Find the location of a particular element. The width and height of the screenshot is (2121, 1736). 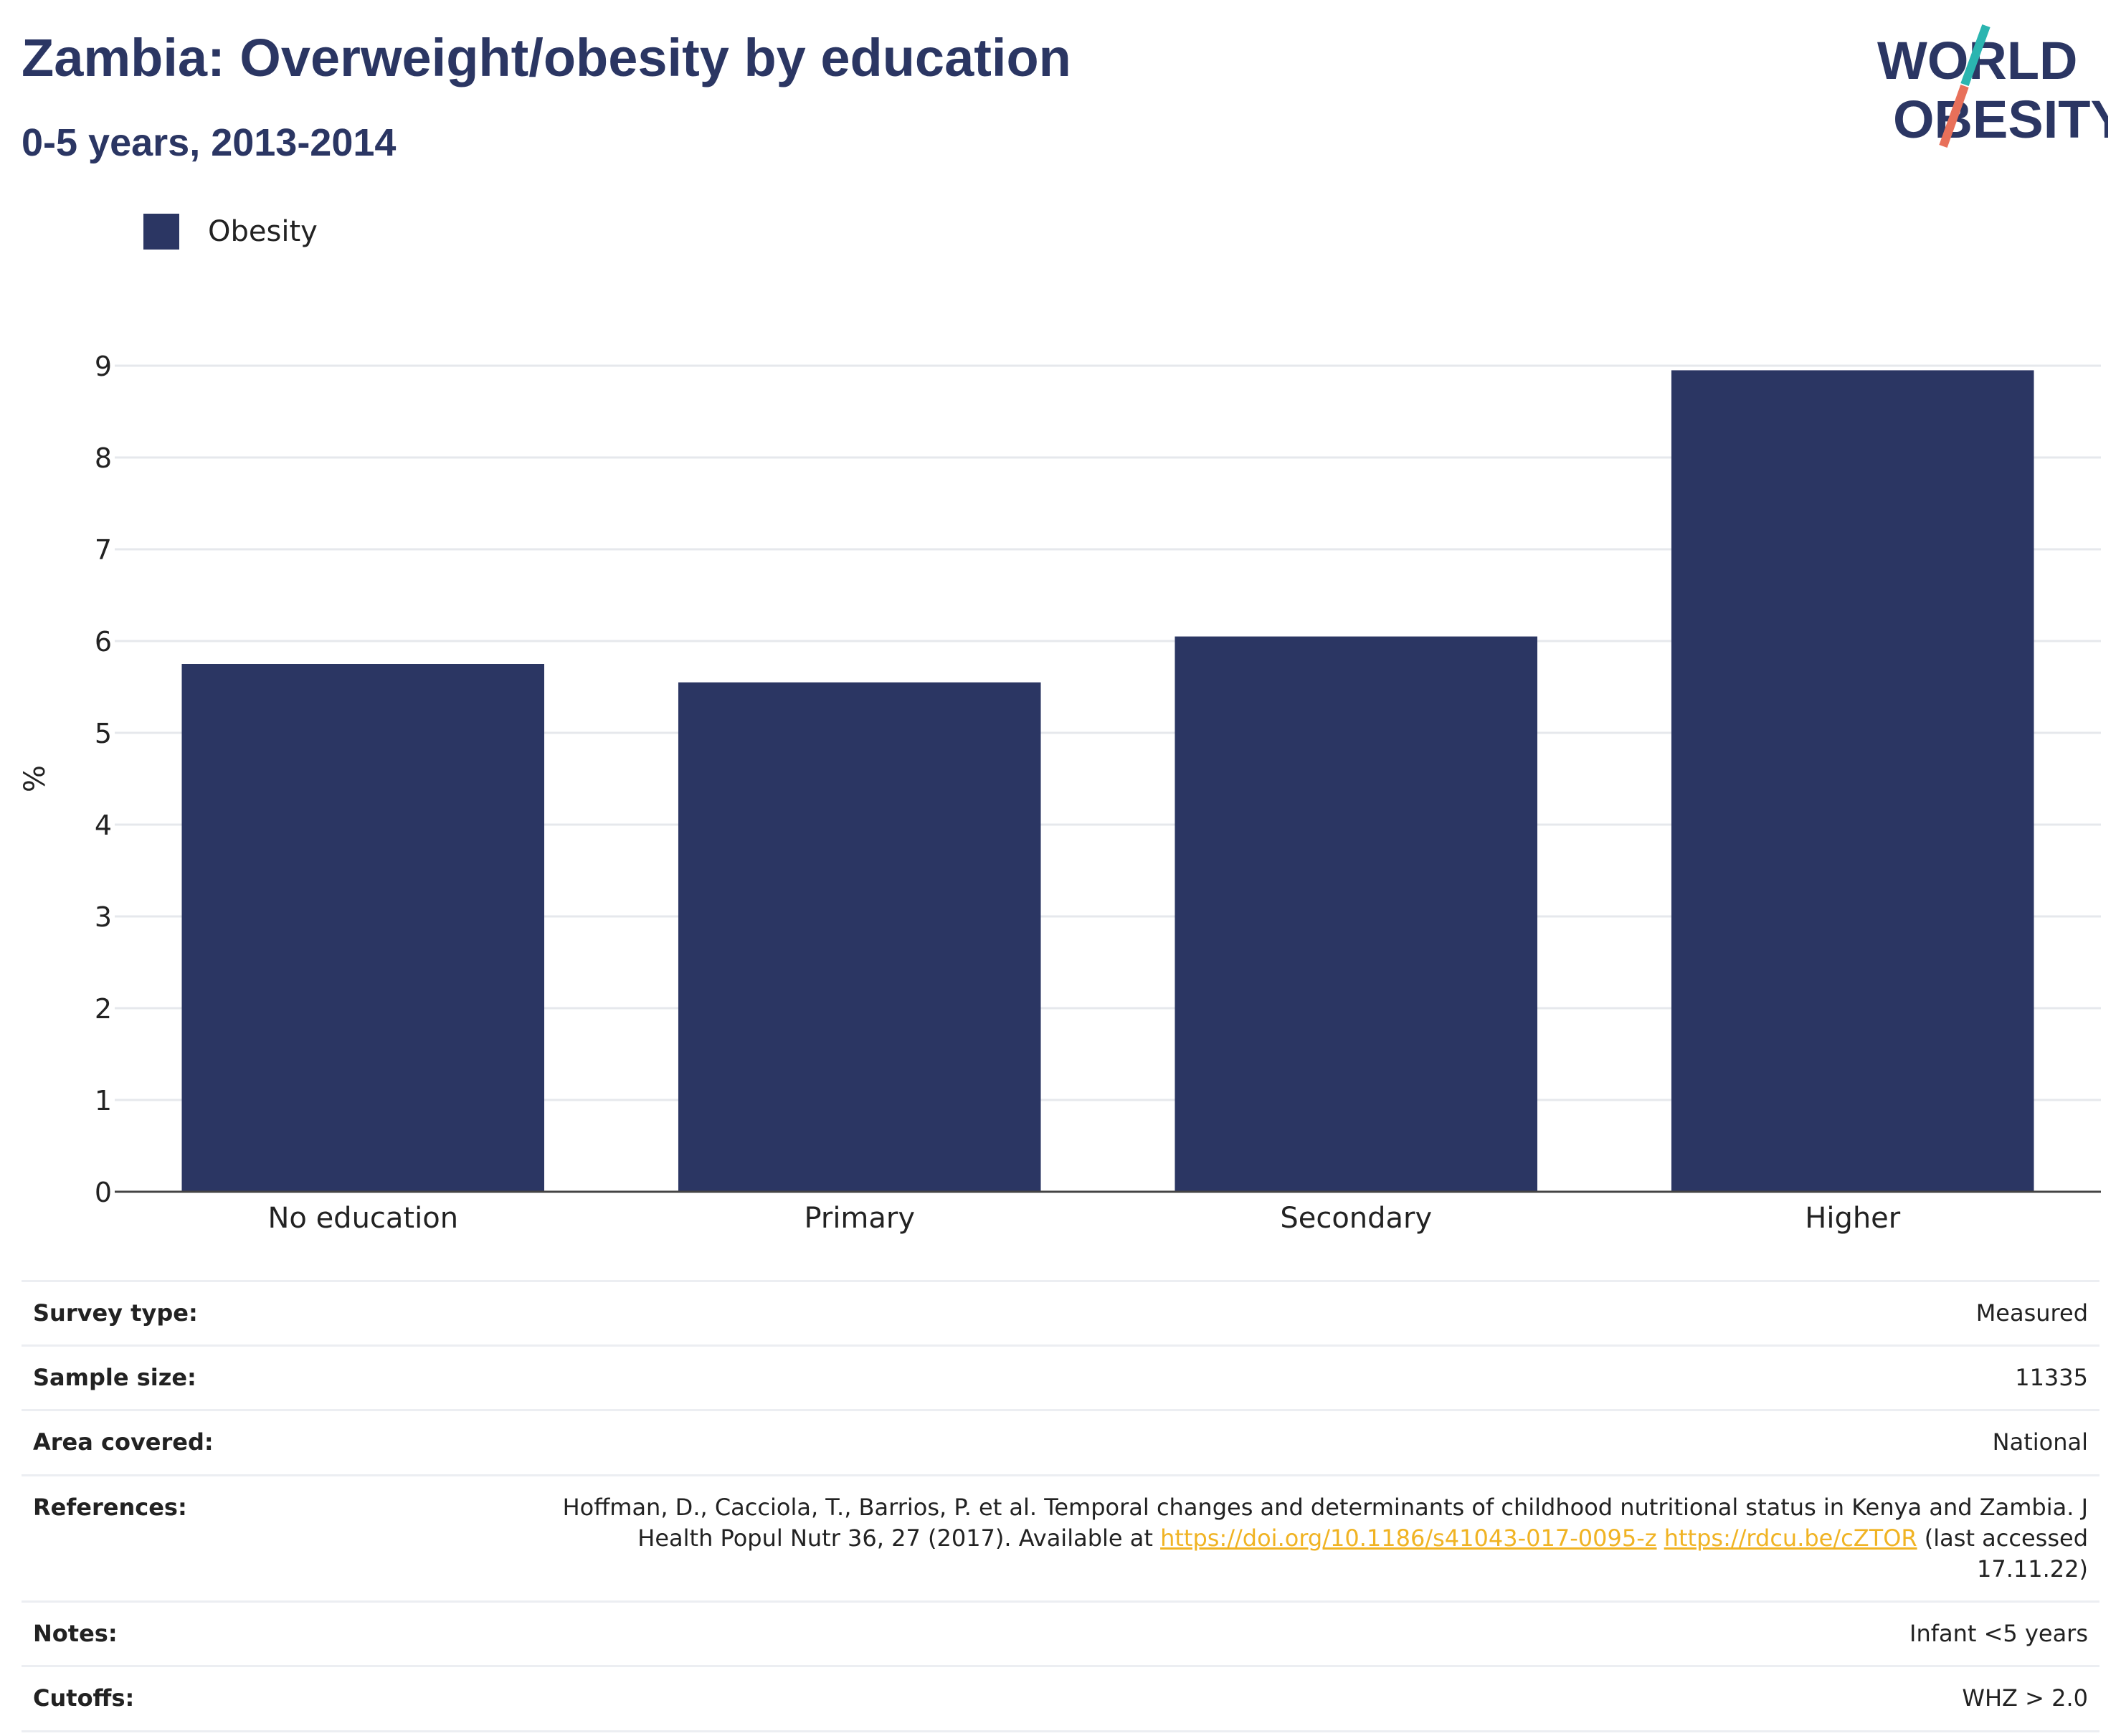

y-tick-label: 7 is located at coordinates (103, 550).